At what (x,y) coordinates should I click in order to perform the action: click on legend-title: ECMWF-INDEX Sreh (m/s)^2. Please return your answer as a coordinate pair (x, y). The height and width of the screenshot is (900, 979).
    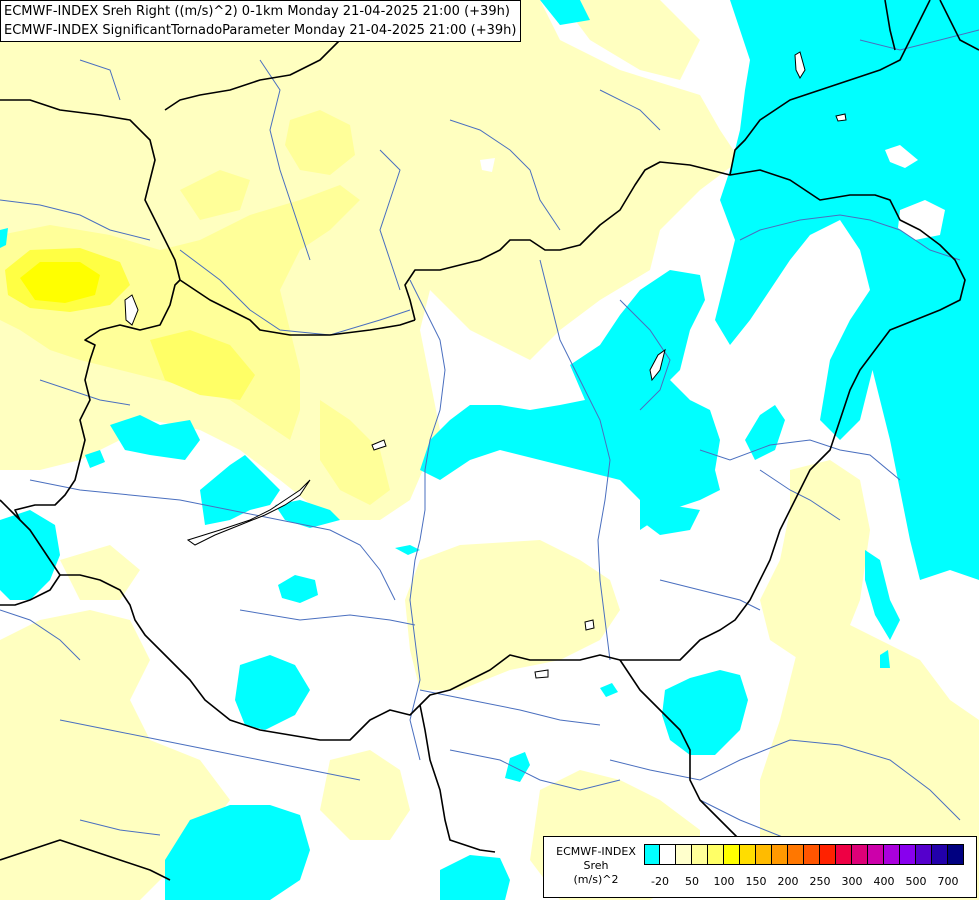
    Looking at the image, I should click on (596, 866).